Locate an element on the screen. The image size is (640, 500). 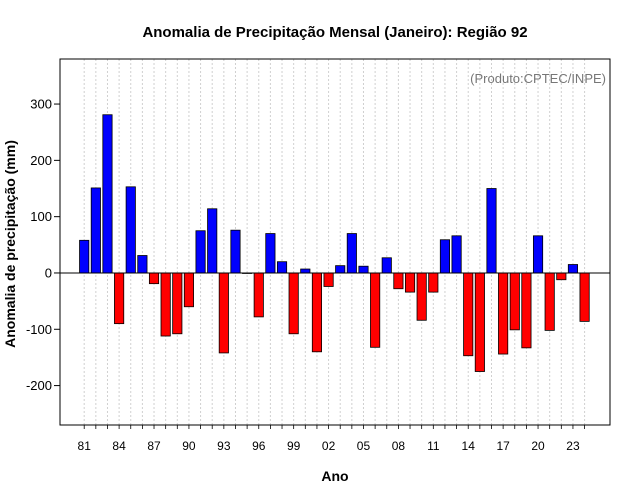
bar-1985 is located at coordinates (130, 230).